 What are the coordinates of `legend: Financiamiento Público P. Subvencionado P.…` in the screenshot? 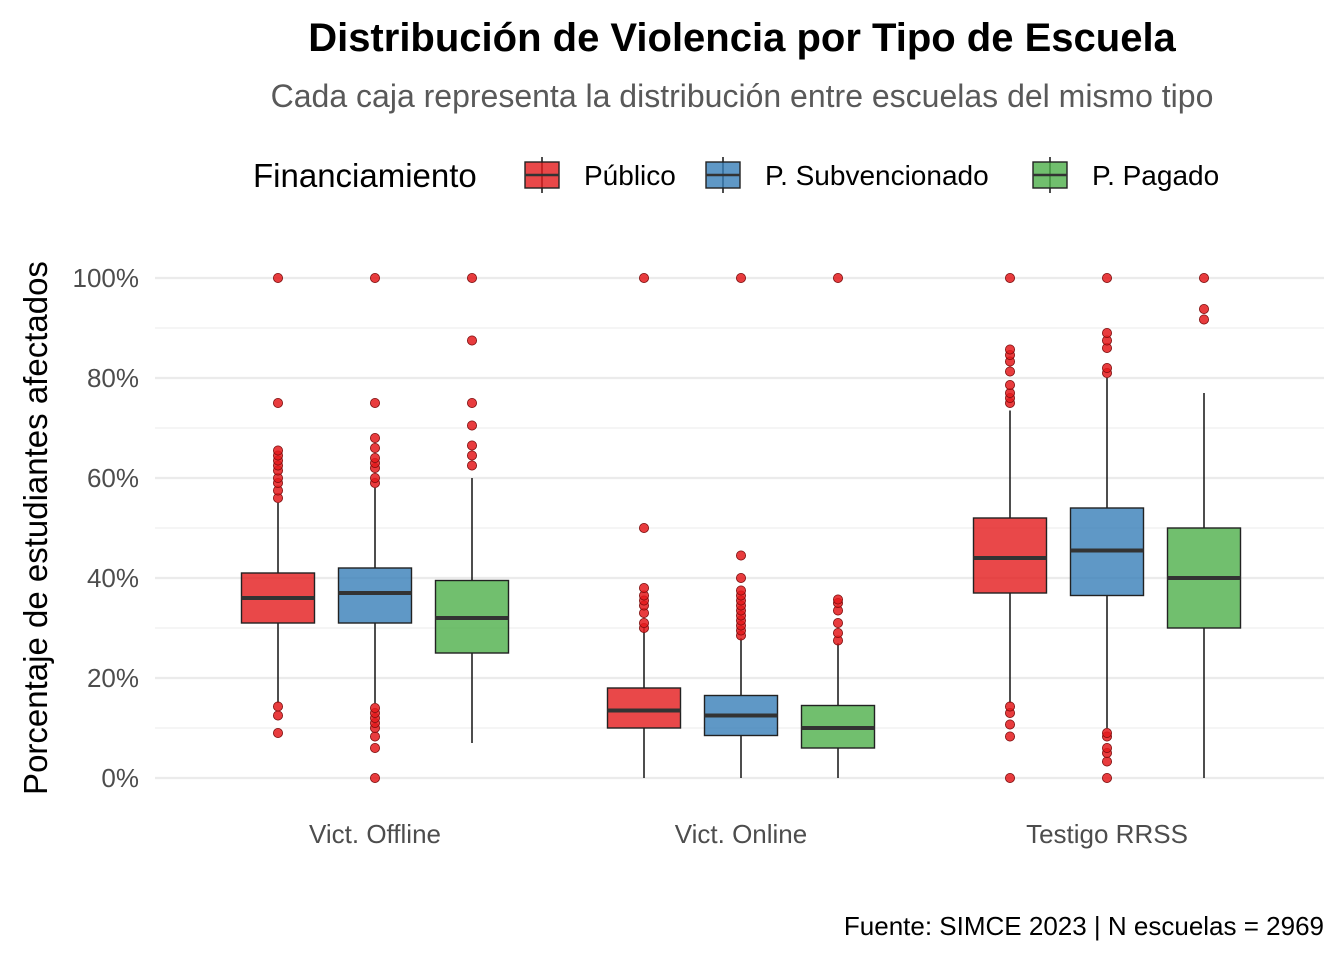 It's located at (736, 175).